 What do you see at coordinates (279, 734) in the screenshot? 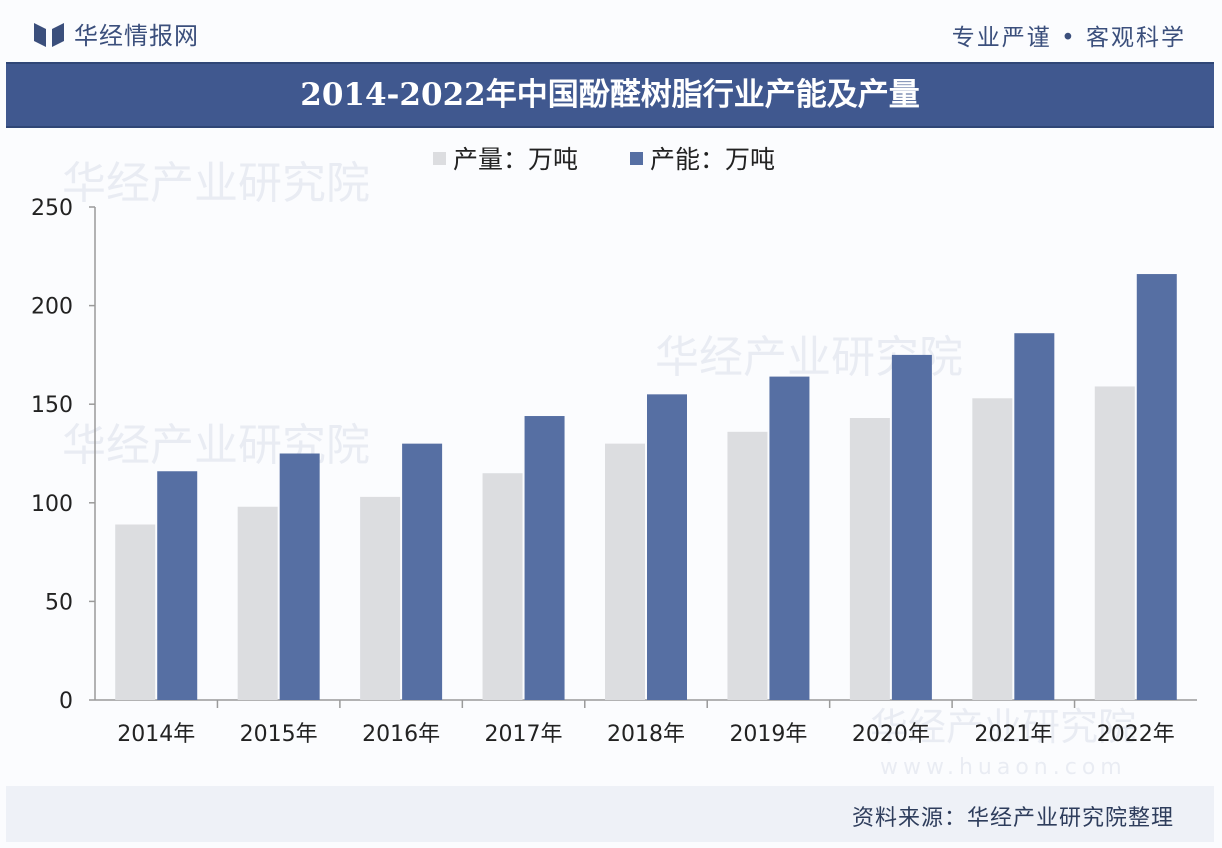
I see `x-tick-label: 2015年` at bounding box center [279, 734].